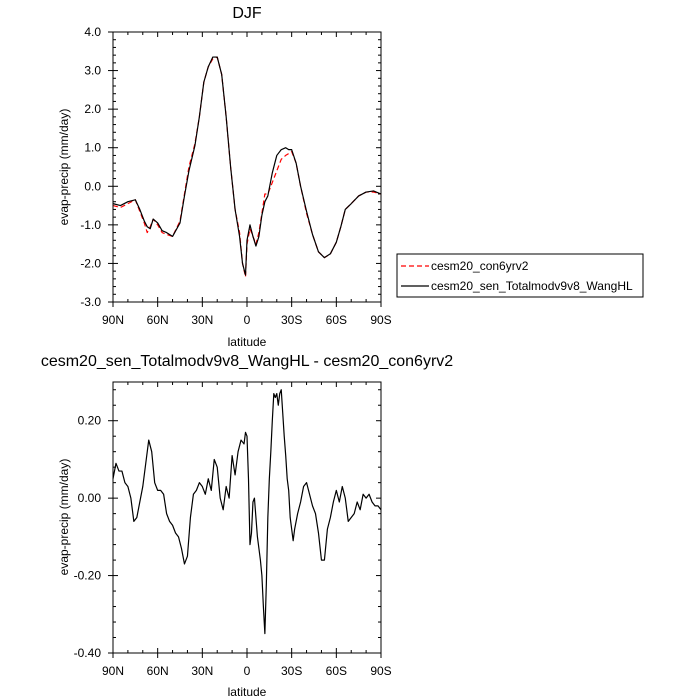 The width and height of the screenshot is (700, 700). I want to click on top-y-tick-labels: -3.0 -2.0 -1.0 0.0 1.0 2.0 3.0 4.0, so click(90, 167).